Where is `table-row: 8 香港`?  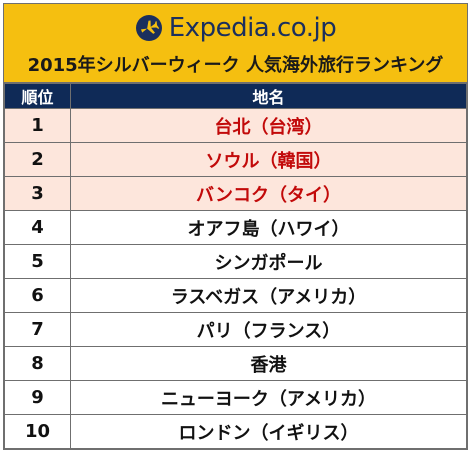
table-row: 8 香港 is located at coordinates (235, 363).